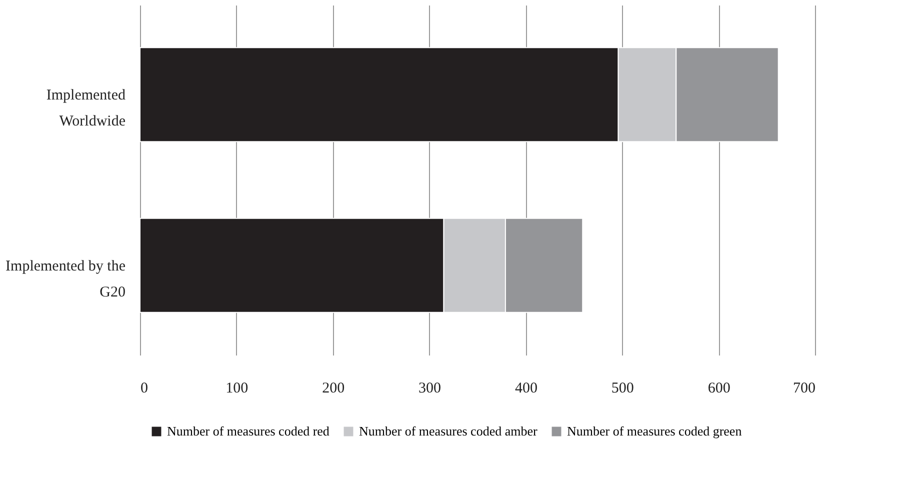 This screenshot has width=901, height=482. Describe the element at coordinates (248, 431) in the screenshot. I see `legend-label: Number of measures coded red` at that location.